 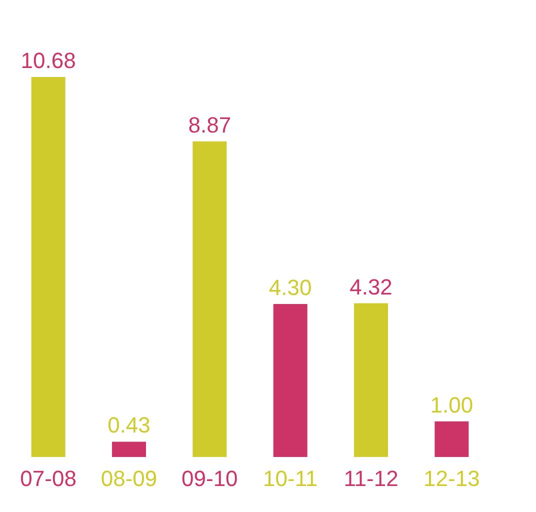 I want to click on data-label: 1.00, so click(x=452, y=405).